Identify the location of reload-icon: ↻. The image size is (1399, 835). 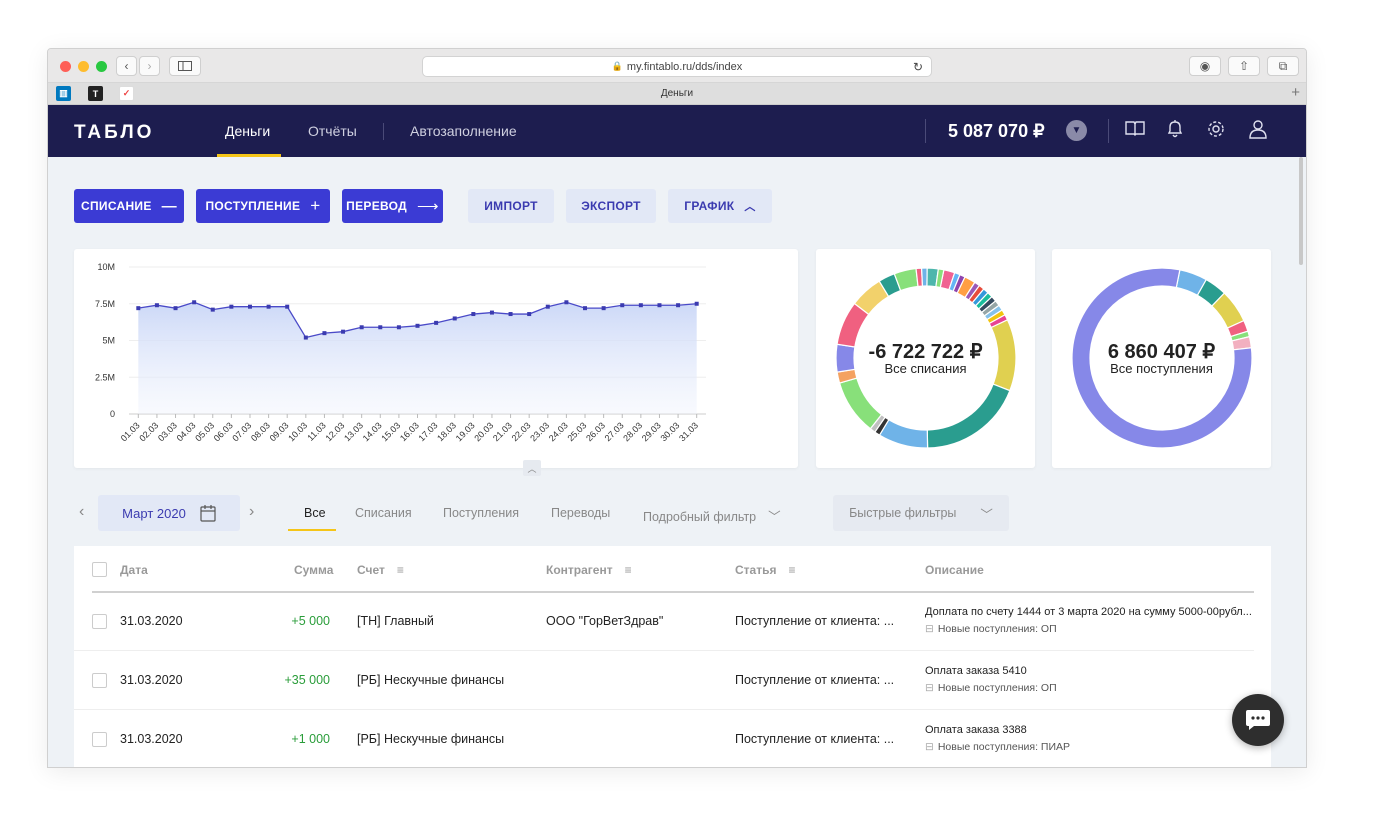
(917, 66).